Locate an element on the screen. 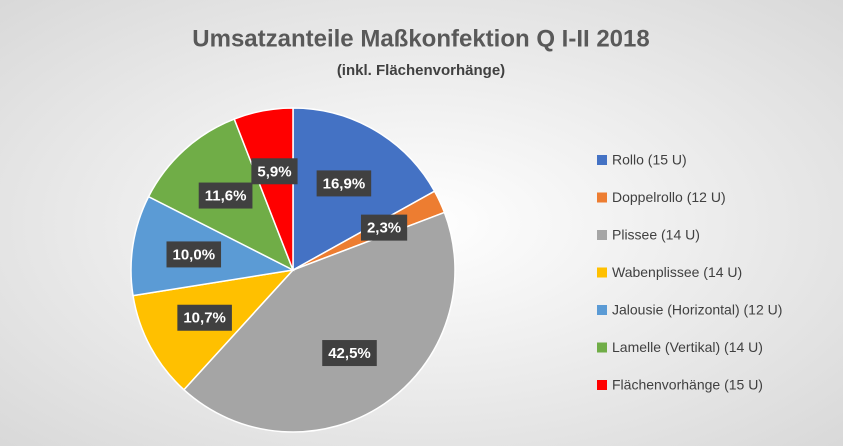 This screenshot has height=446, width=843. legend-label: Jalousie (Horizontal) (12 U) is located at coordinates (697, 310).